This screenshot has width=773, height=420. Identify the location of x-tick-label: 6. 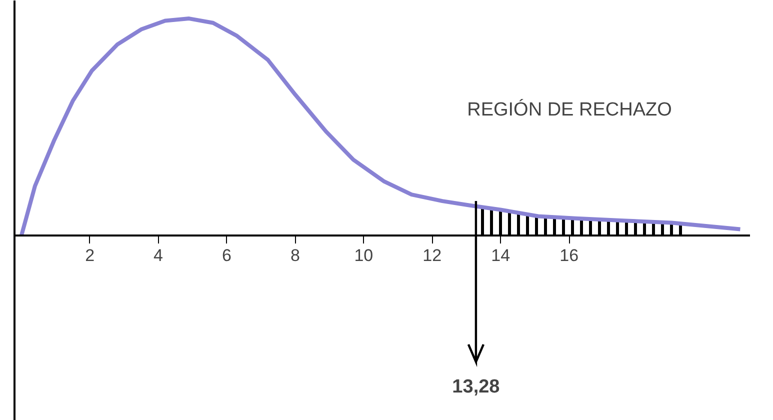
(227, 255).